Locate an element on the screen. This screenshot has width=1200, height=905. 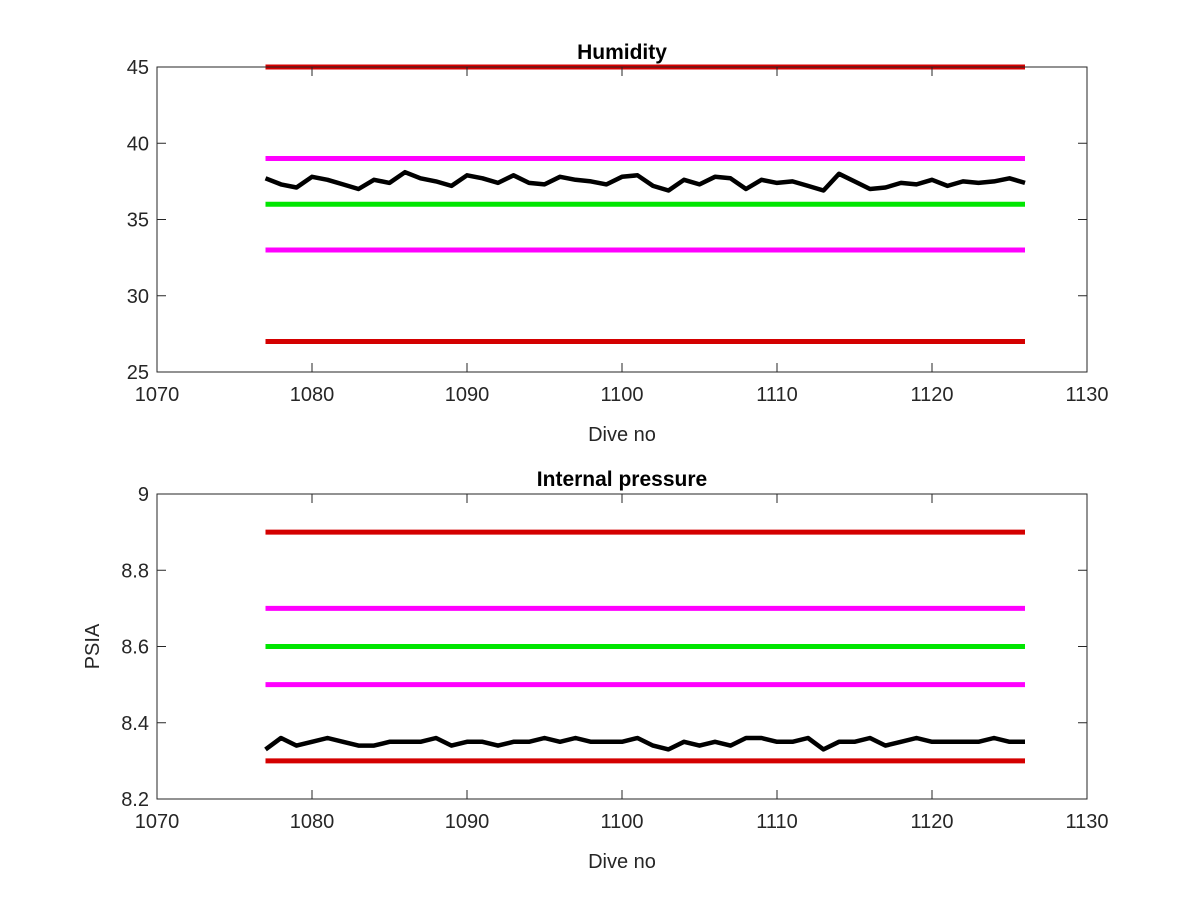
y-tick-label: 8.8 is located at coordinates (135, 571).